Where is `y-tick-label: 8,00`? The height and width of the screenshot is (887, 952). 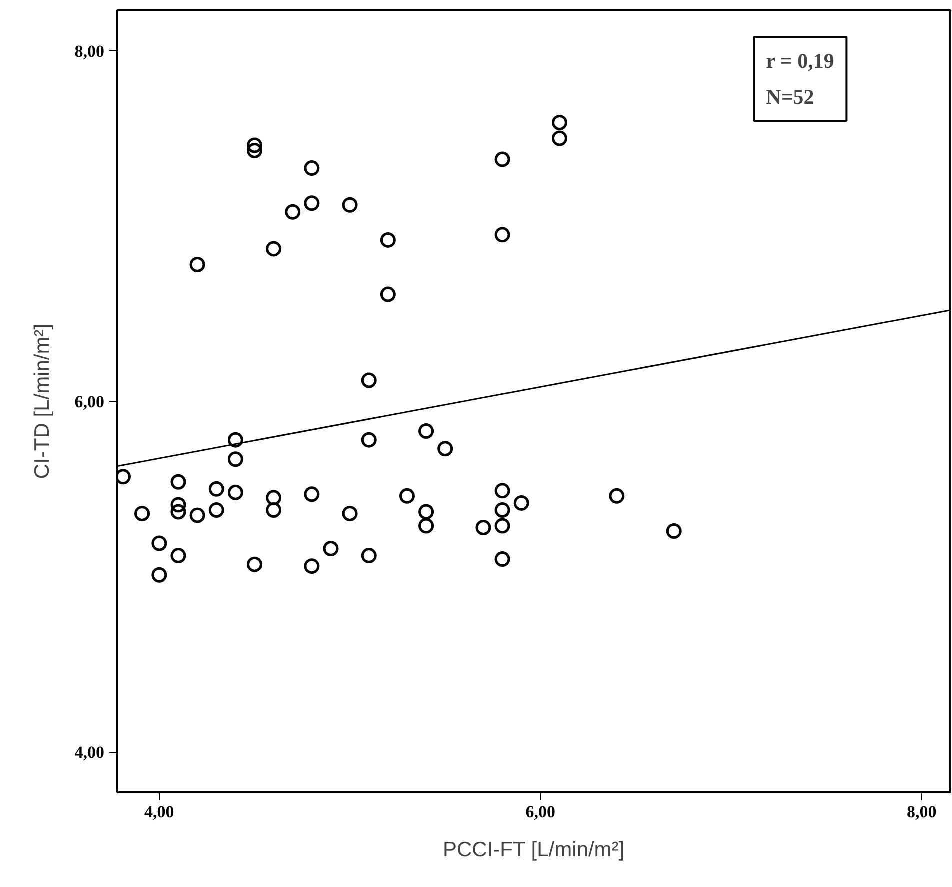
y-tick-label: 8,00 is located at coordinates (89, 51).